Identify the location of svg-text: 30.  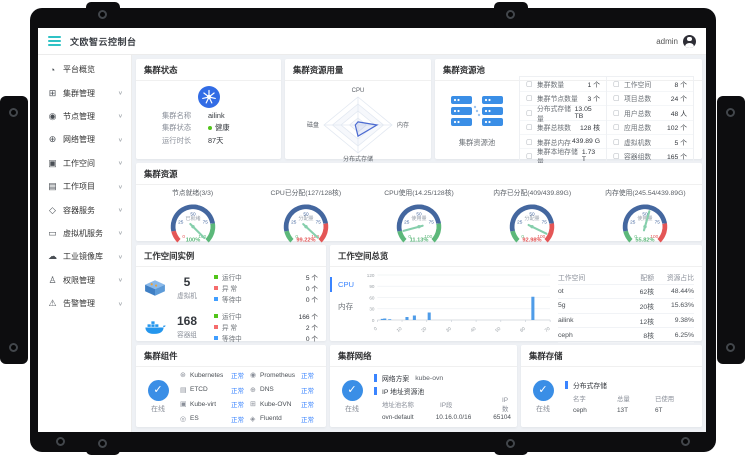
(448, 330).